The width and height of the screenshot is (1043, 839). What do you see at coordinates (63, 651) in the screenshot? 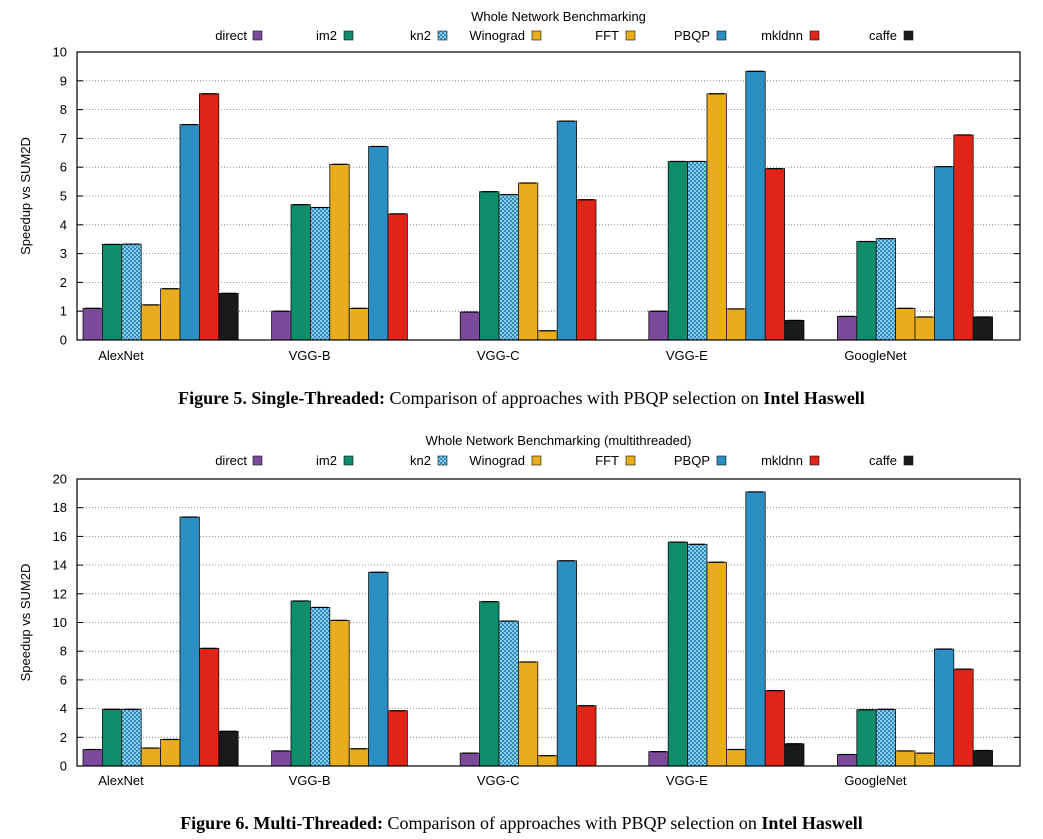
I see `y-tick-label: 8` at bounding box center [63, 651].